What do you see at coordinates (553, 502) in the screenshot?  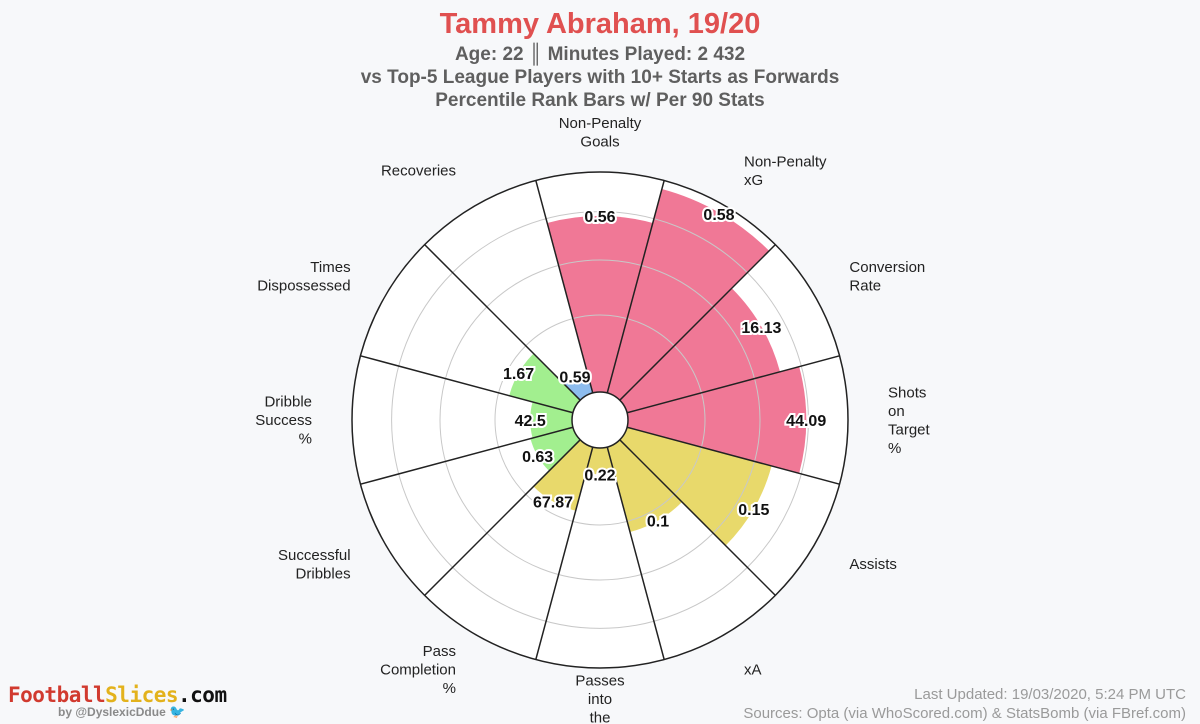 I see `value-label-8: 67.87` at bounding box center [553, 502].